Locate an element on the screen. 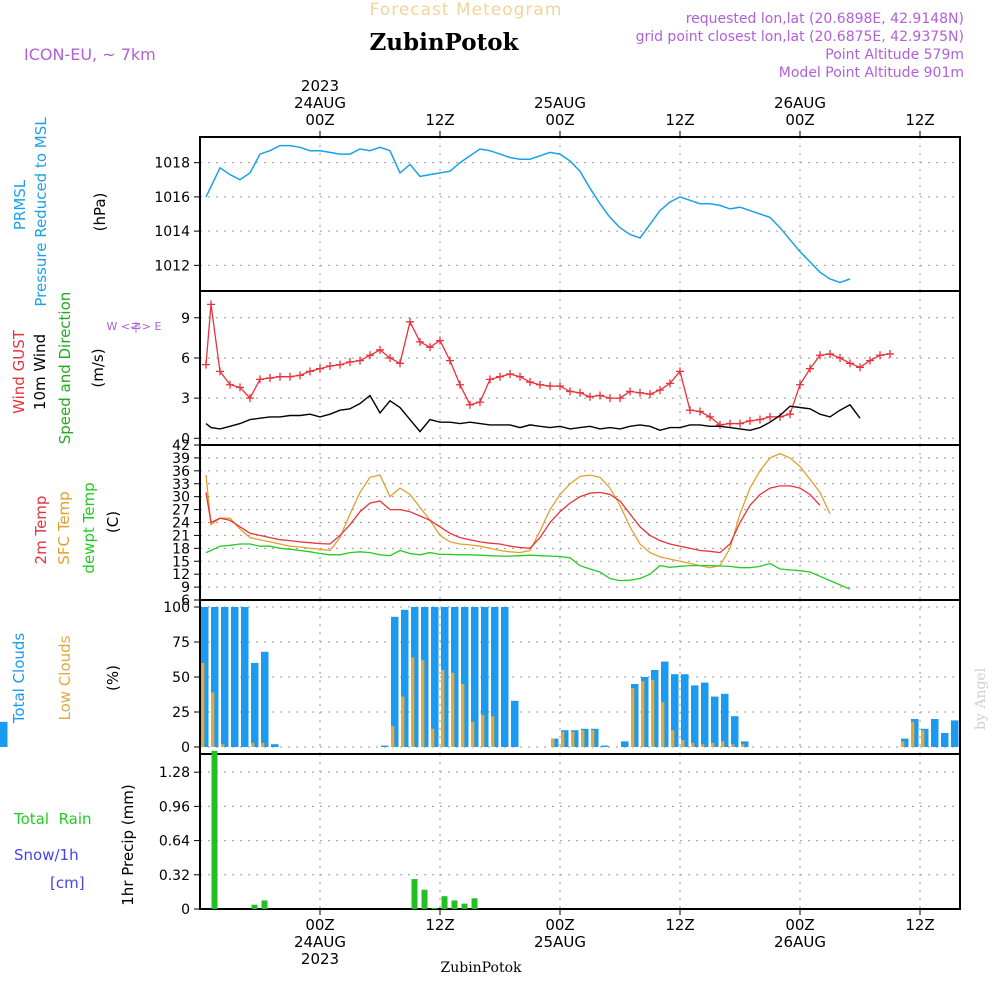  y-tick-label: 0.64 is located at coordinates (174, 842).